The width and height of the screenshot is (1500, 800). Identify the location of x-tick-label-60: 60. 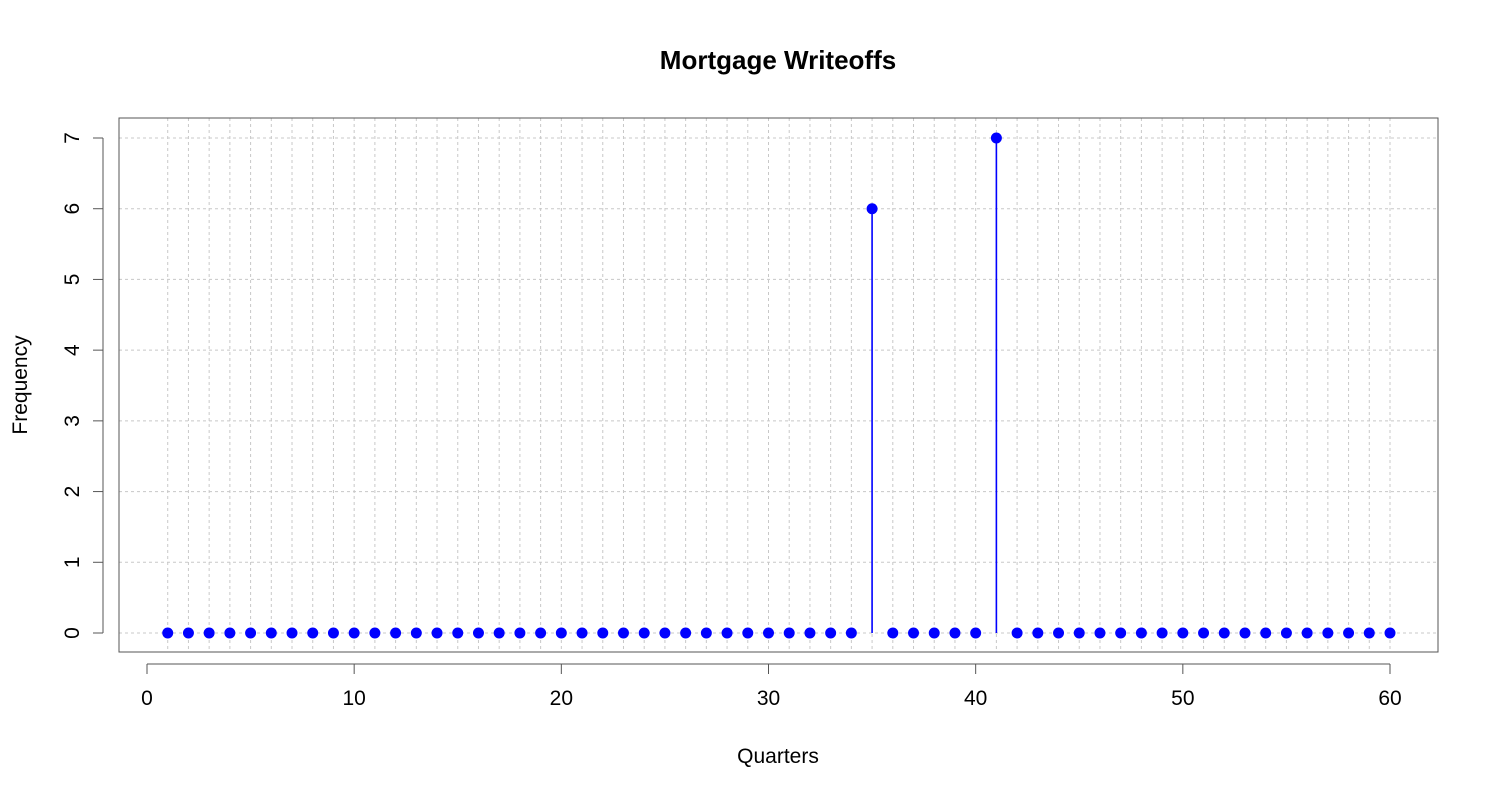
(1389, 698).